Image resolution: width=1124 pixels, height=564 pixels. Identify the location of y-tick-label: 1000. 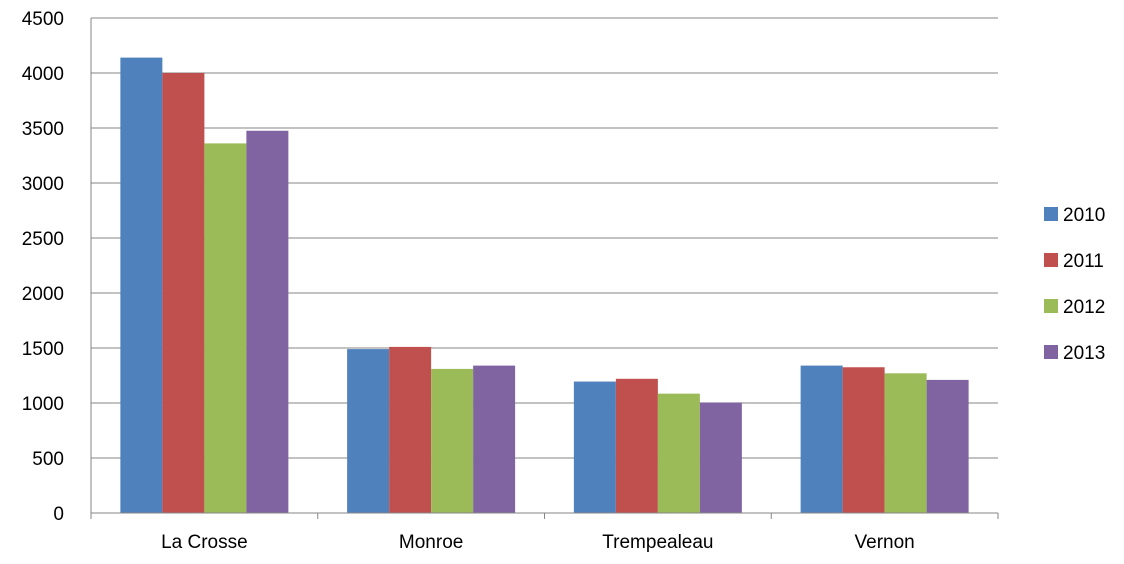
(43, 404).